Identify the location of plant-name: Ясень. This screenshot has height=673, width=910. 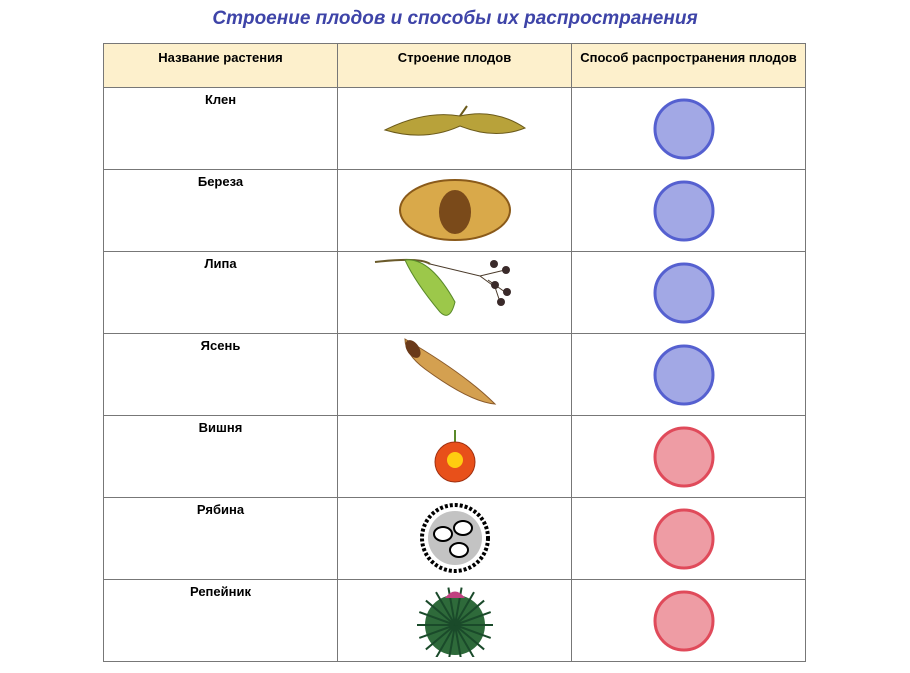
(220, 374).